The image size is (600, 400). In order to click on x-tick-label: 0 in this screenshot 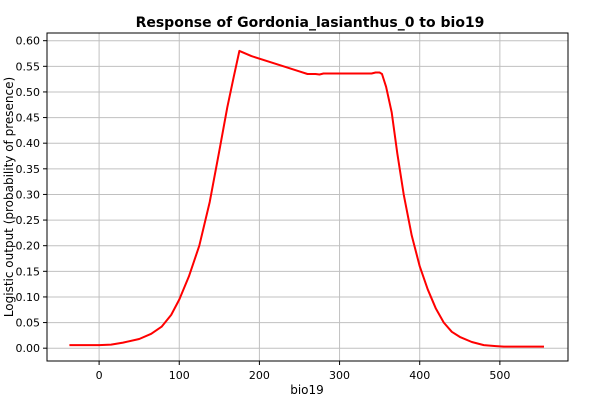, I will do `click(99, 375)`.